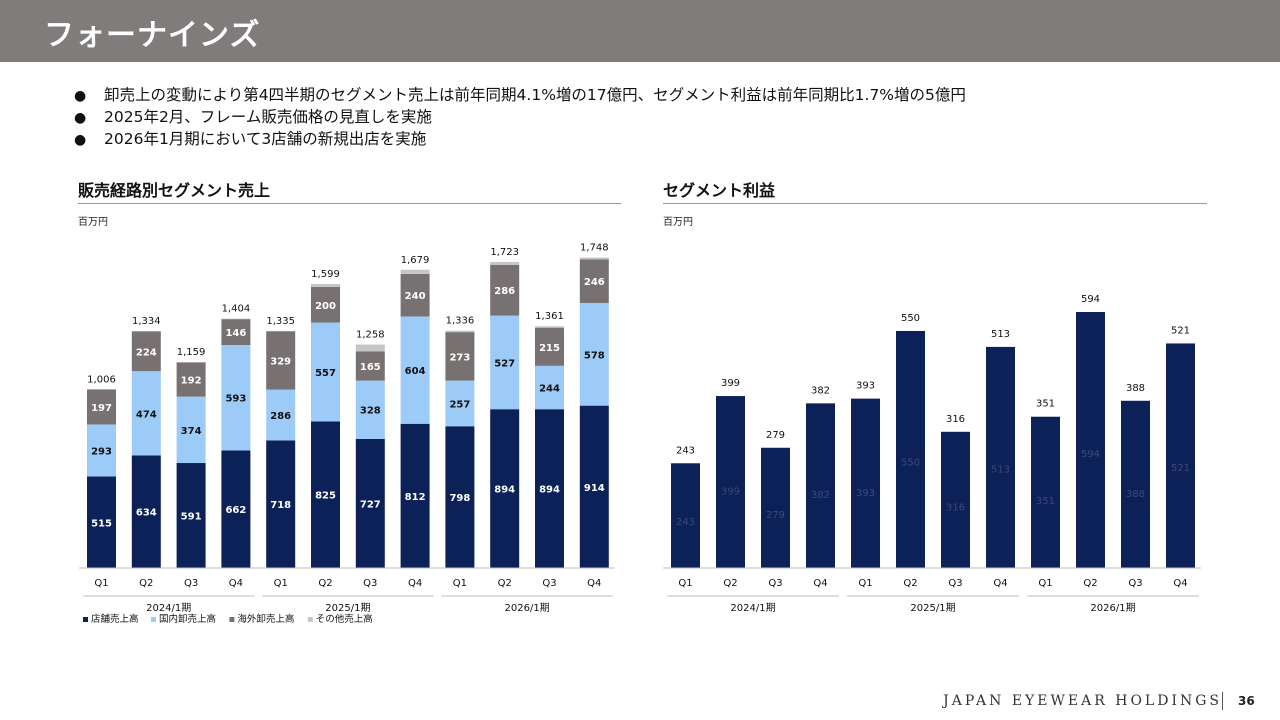 Image resolution: width=1280 pixels, height=720 pixels. What do you see at coordinates (865, 493) in the screenshot?
I see `inner-data-label: 393` at bounding box center [865, 493].